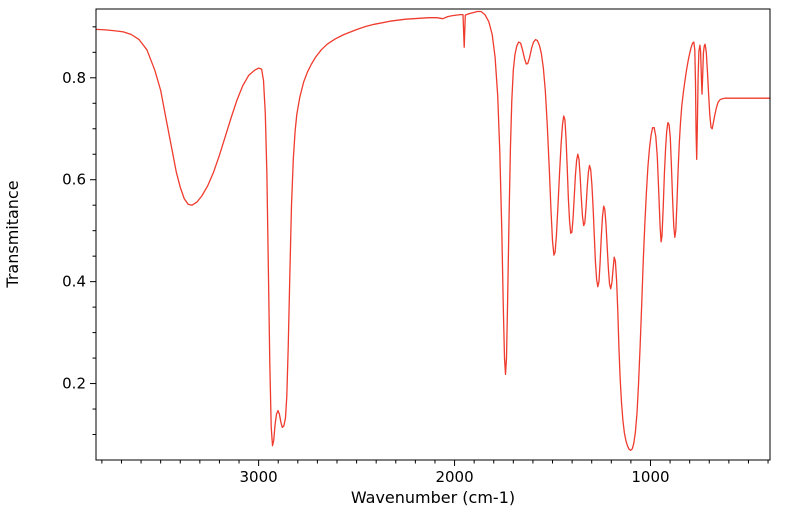 The height and width of the screenshot is (516, 799). I want to click on x-tick-label: 3000, so click(259, 477).